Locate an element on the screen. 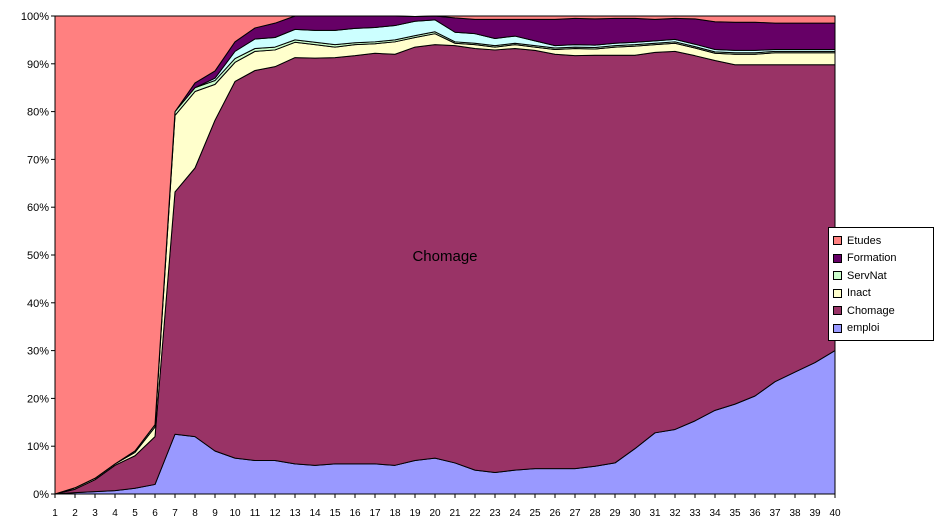 The image size is (937, 522). x-tick-label: 37 is located at coordinates (775, 513).